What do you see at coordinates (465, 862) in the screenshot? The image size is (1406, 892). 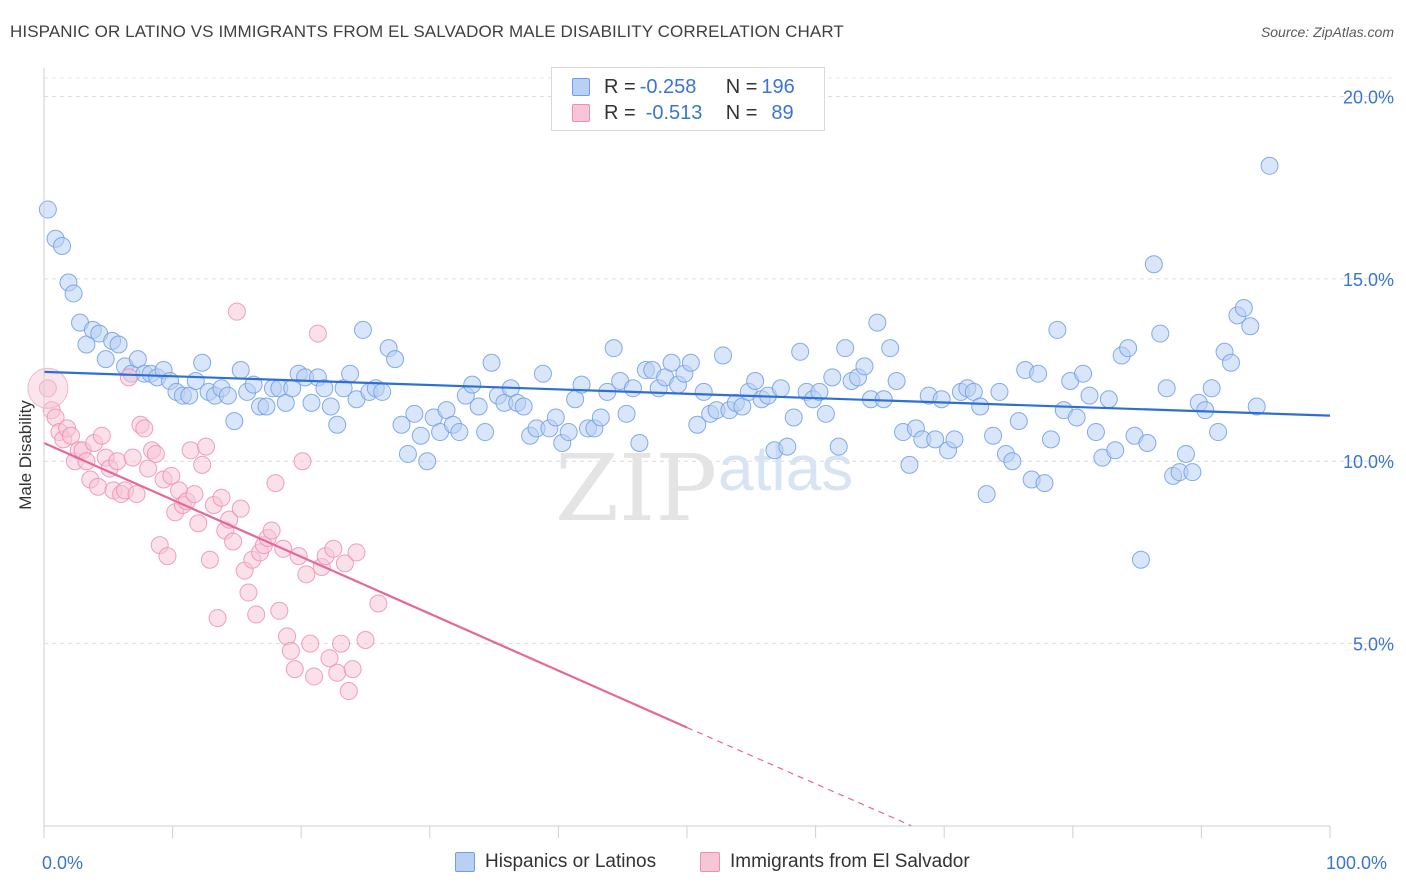 I see `legend-swatch-hispanic` at bounding box center [465, 862].